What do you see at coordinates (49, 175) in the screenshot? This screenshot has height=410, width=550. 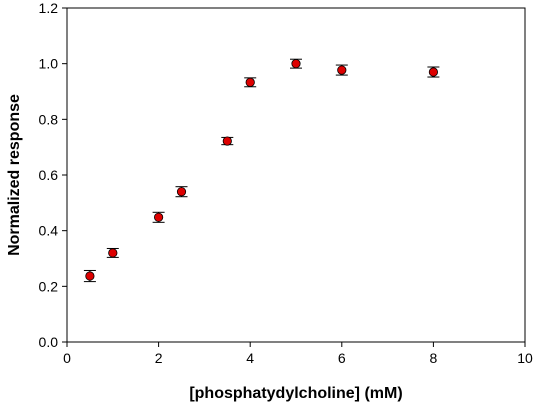 I see `y-tick-label: 0.6` at bounding box center [49, 175].